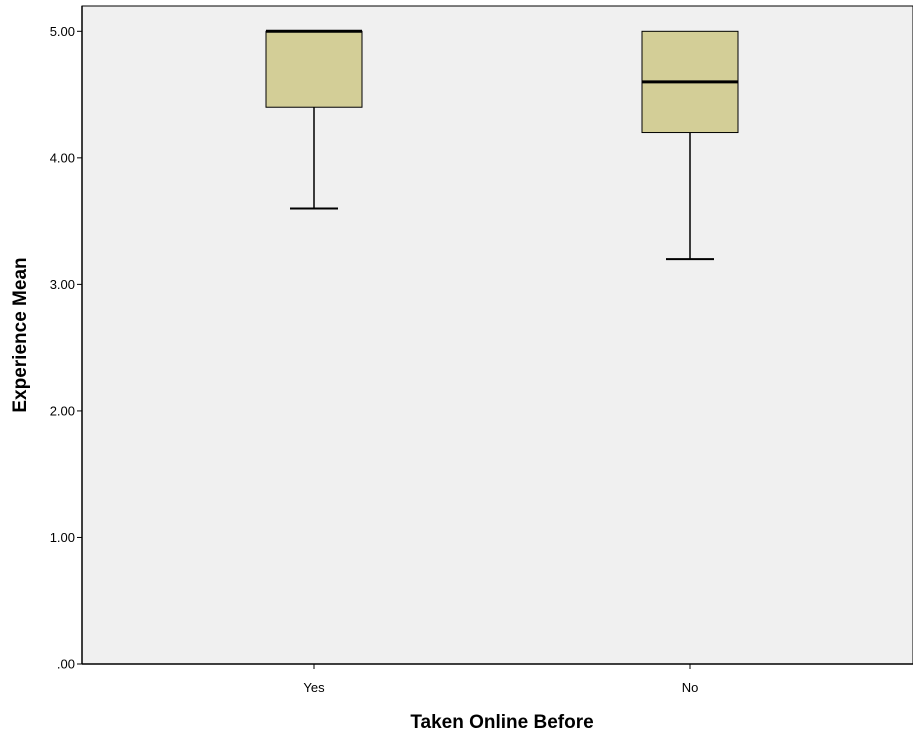  I want to click on iqr-box, so click(314, 69).